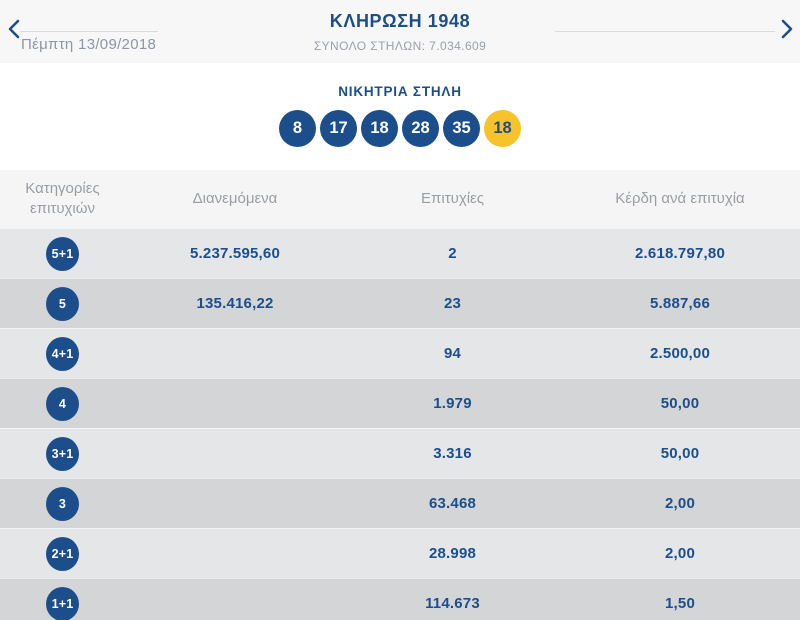 The width and height of the screenshot is (800, 620). I want to click on category-badge: 1+1, so click(62, 603).